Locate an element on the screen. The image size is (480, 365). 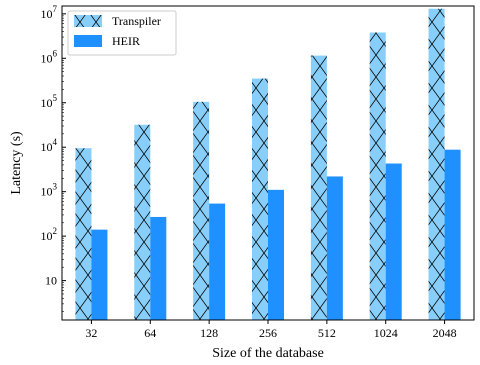
legend: Transpiler HEIR is located at coordinates (122, 33).